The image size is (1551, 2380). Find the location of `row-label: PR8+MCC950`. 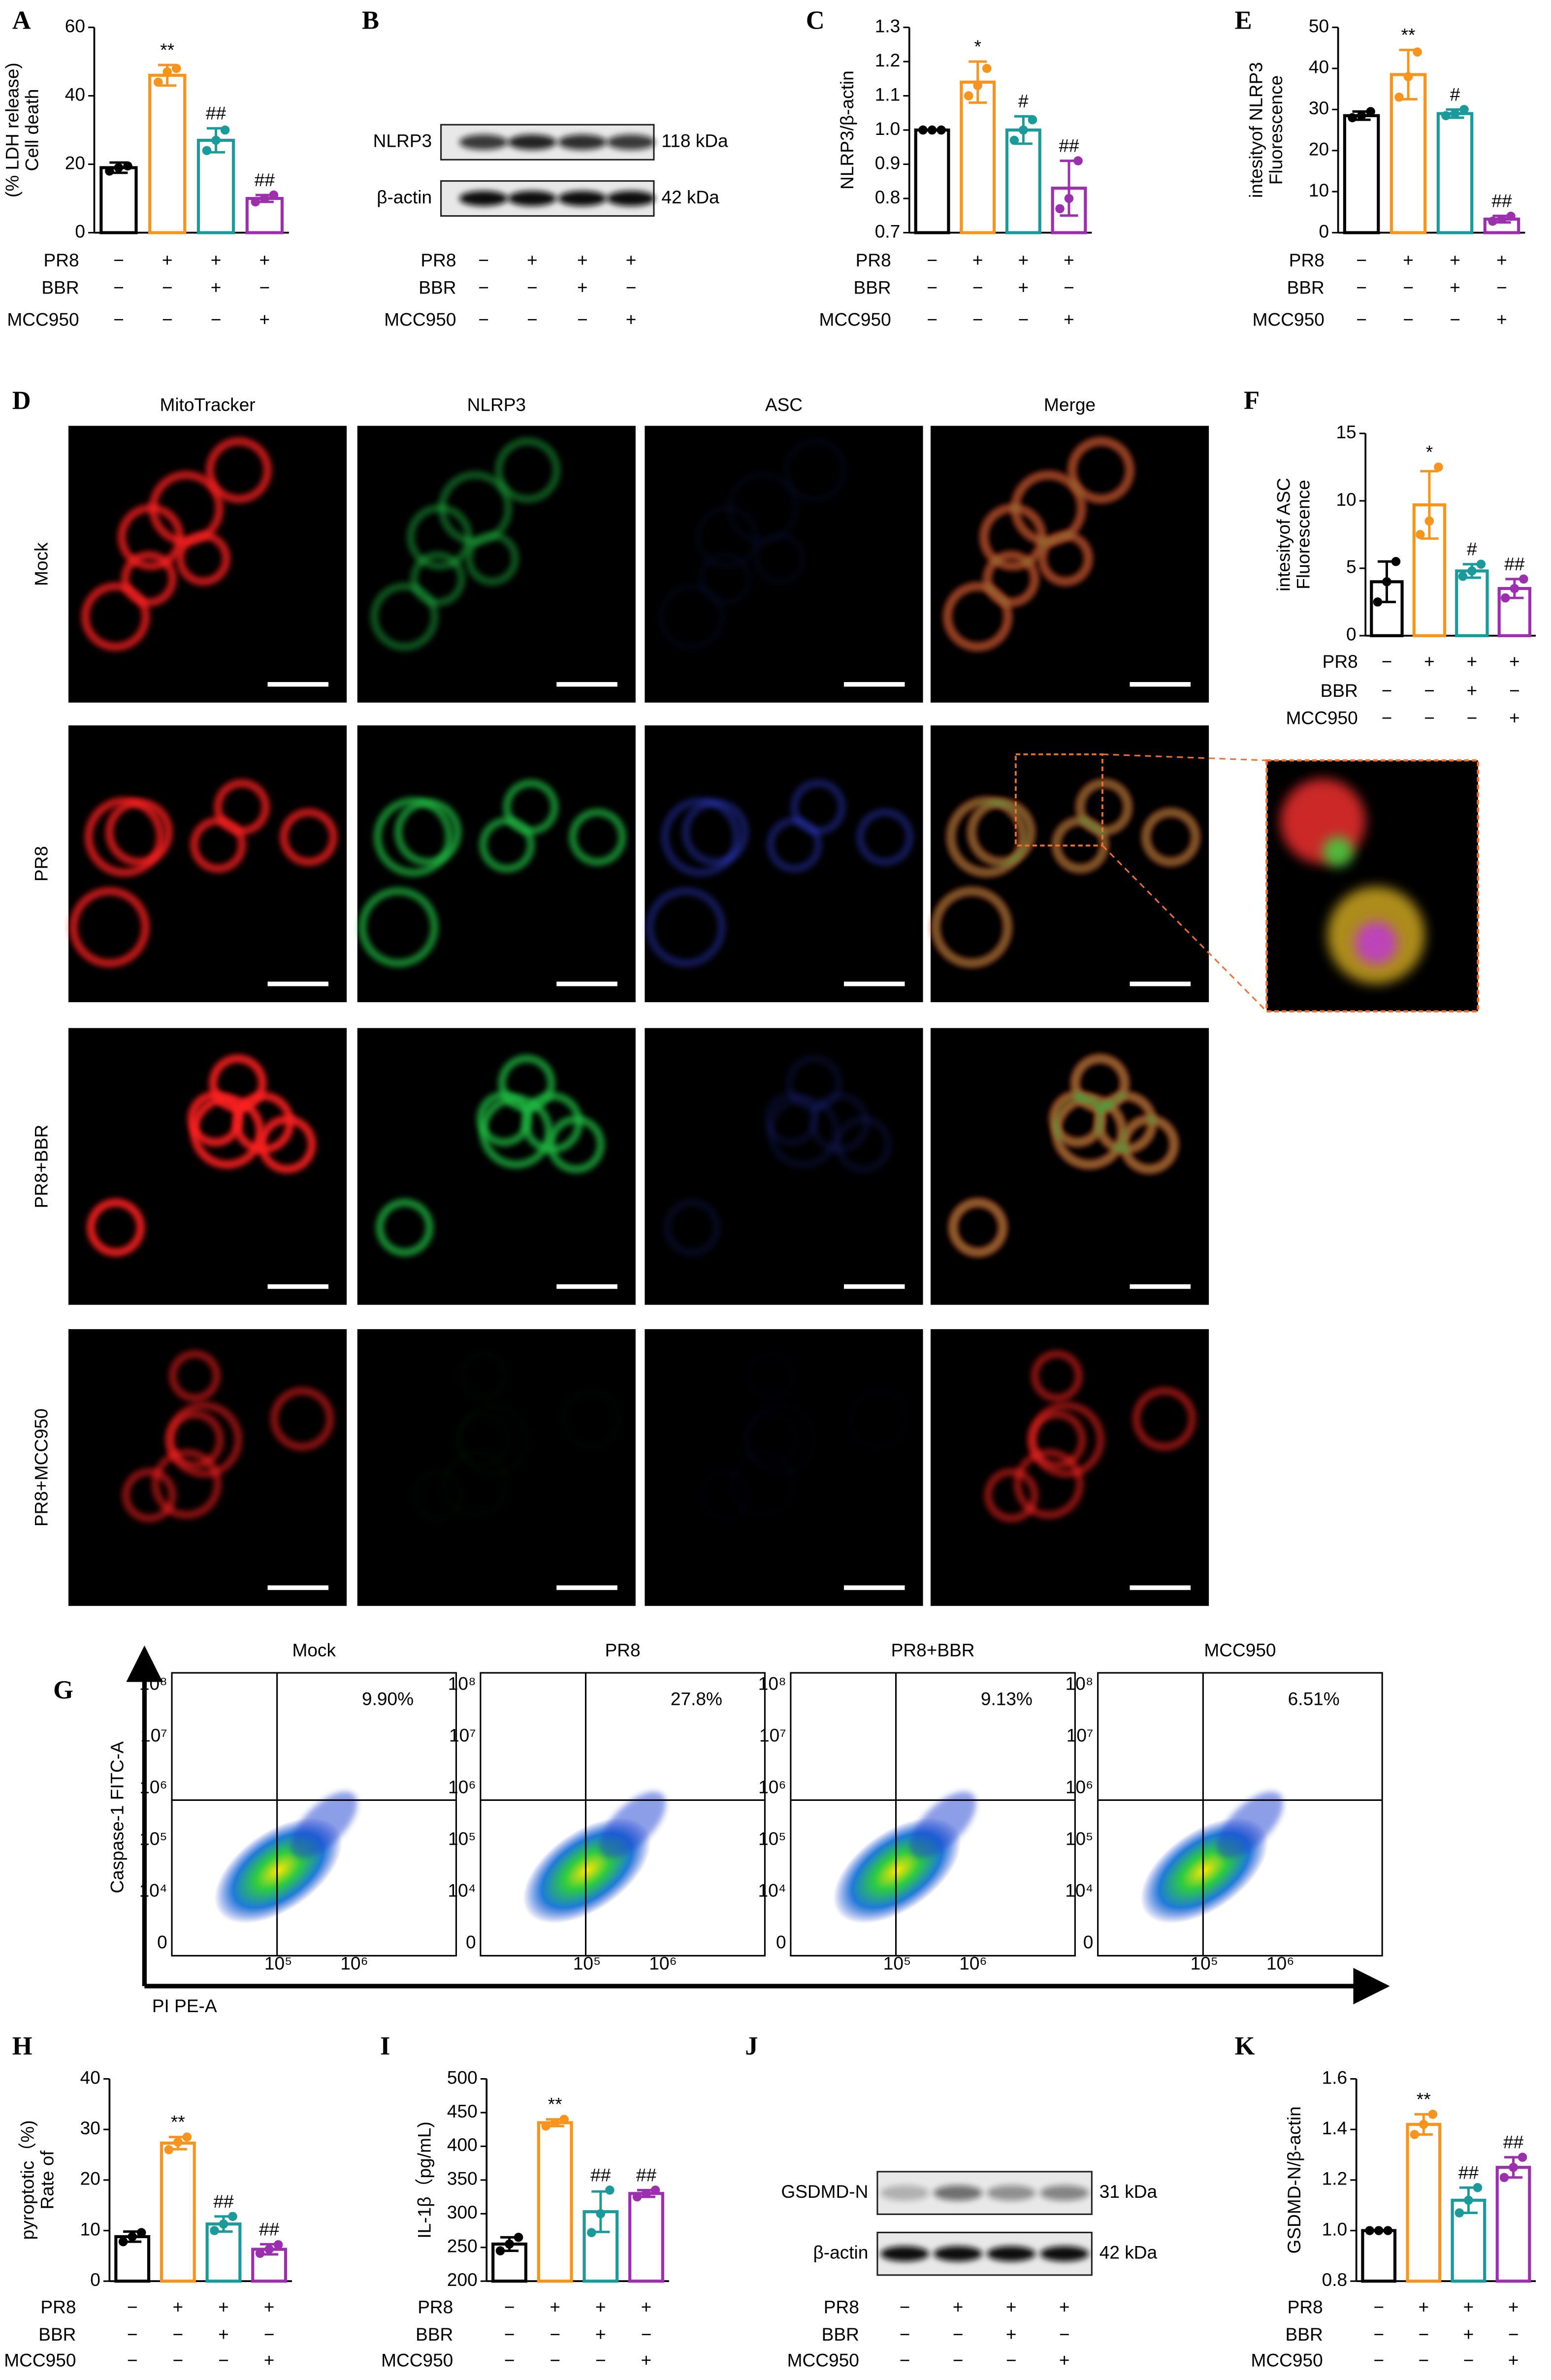

row-label: PR8+MCC950 is located at coordinates (41, 1467).